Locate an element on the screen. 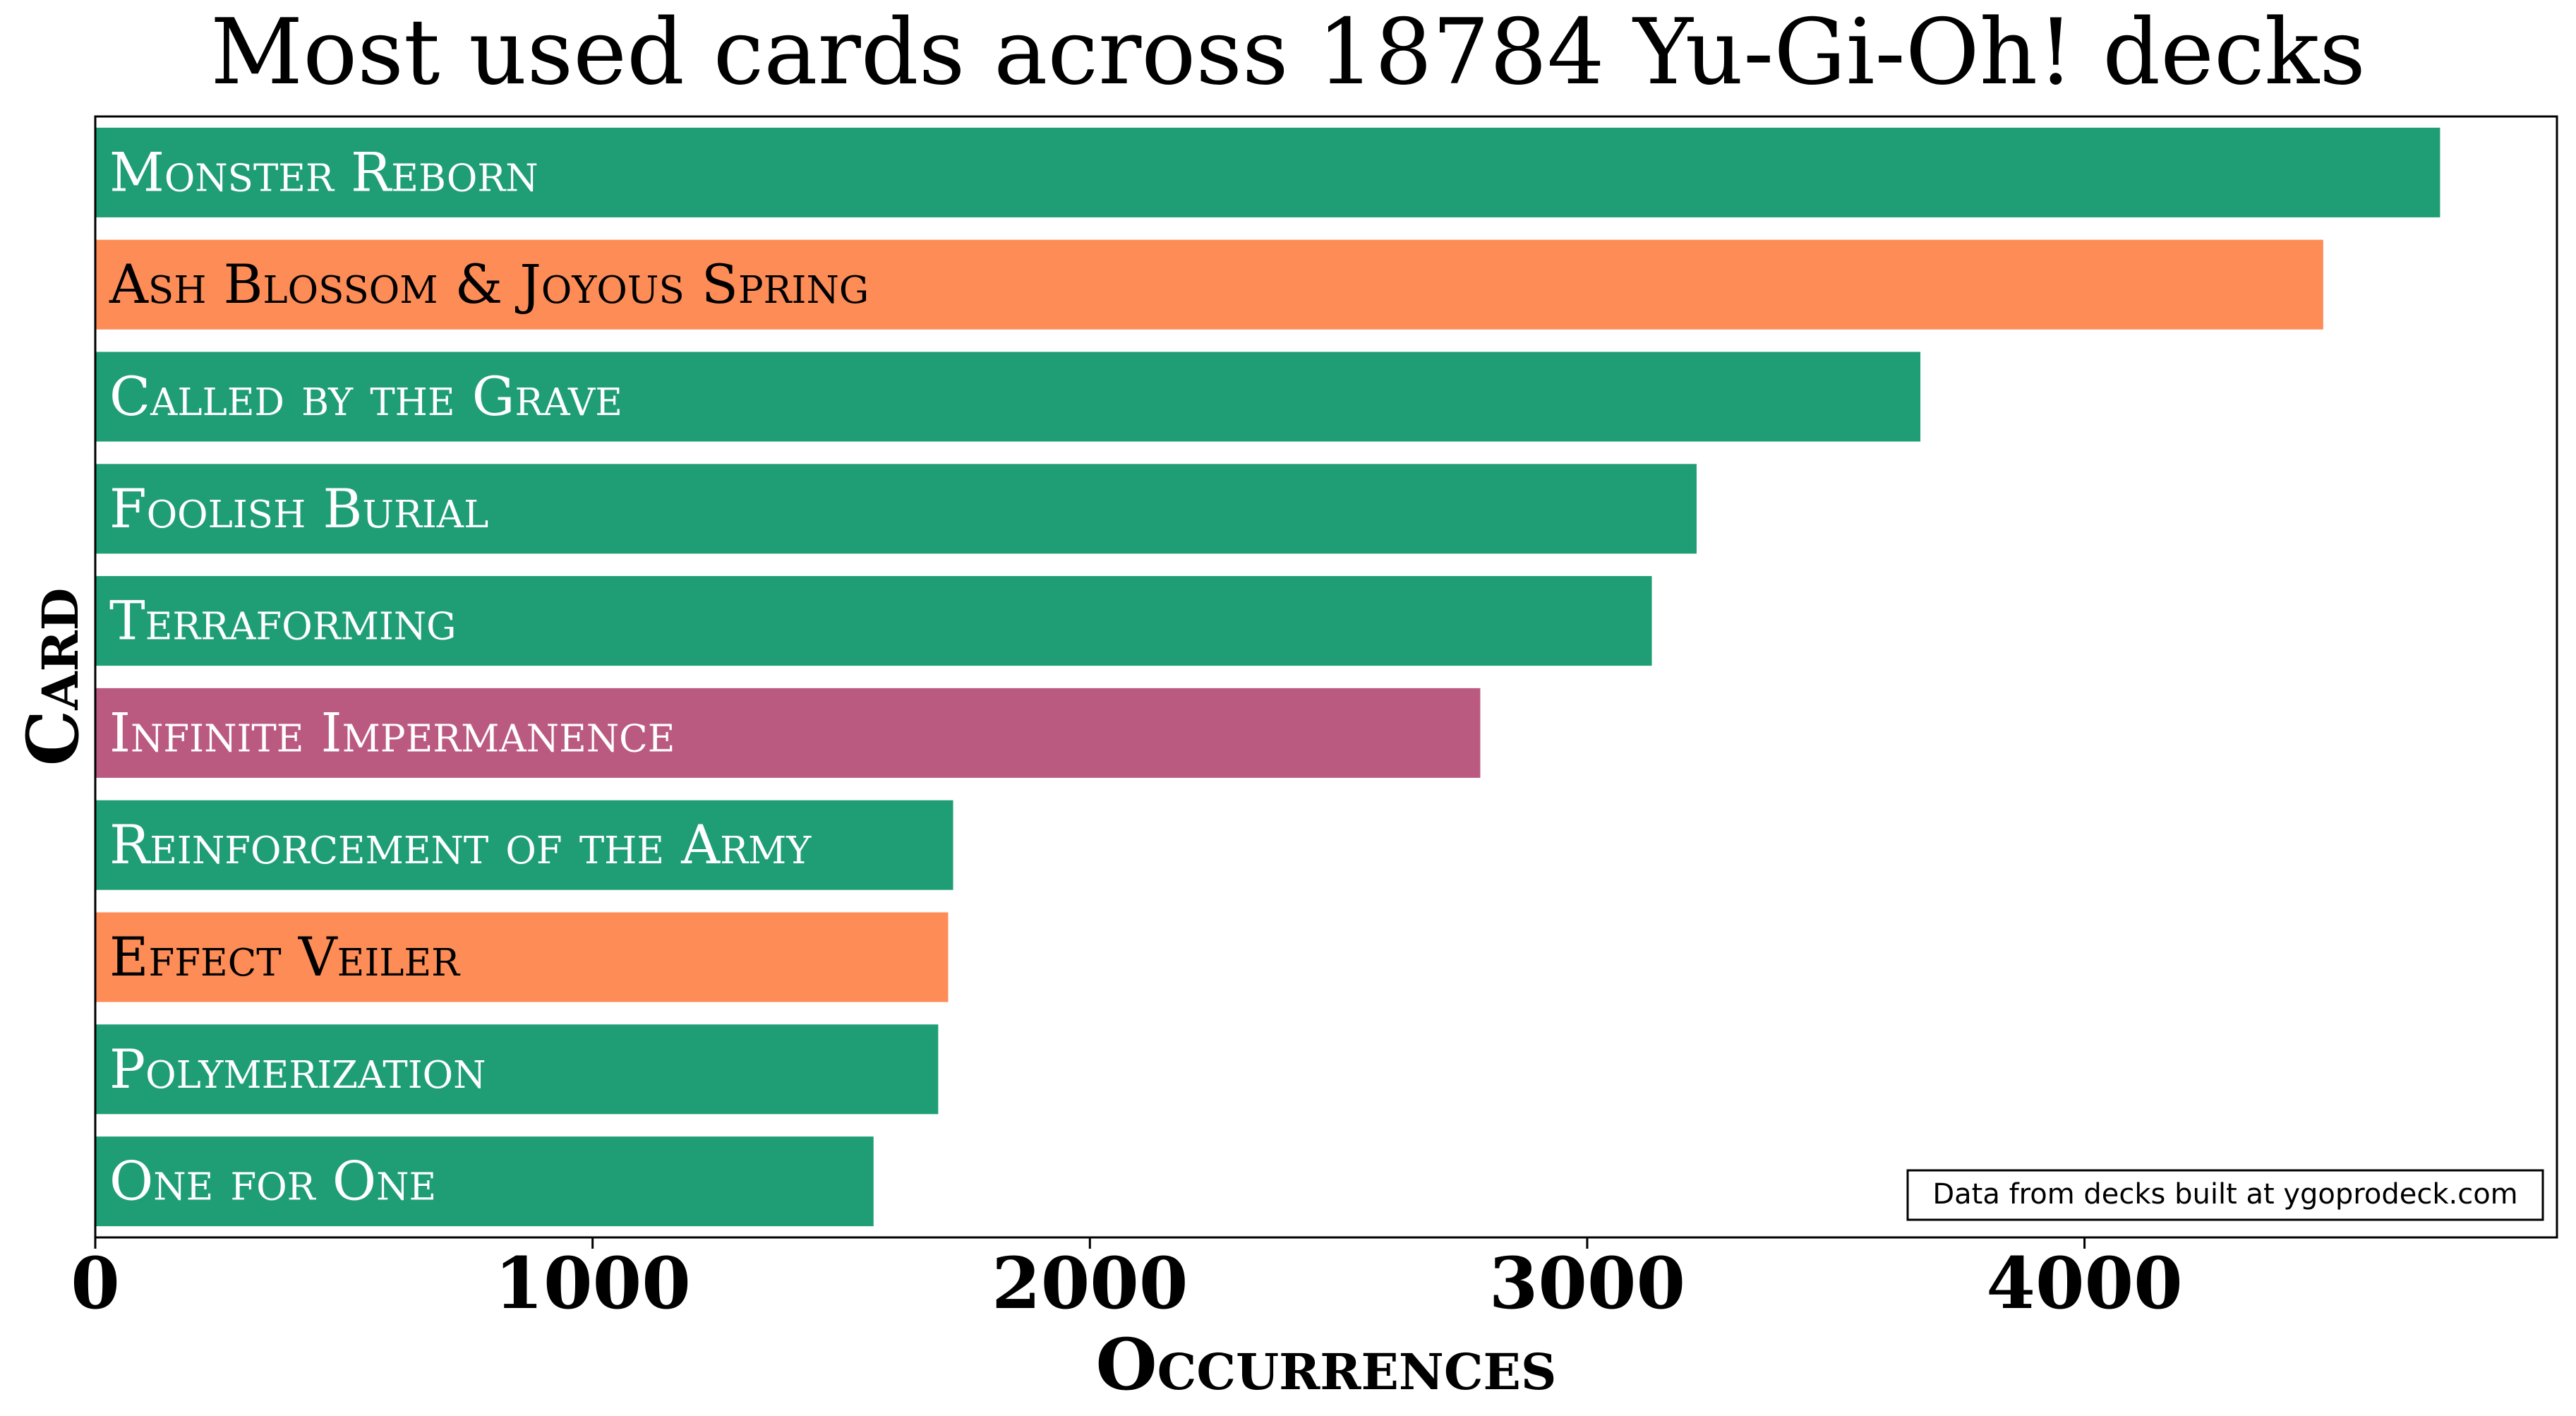 This screenshot has width=2576, height=1416. source-note-text: Data from decks built at ygoprodeck.com is located at coordinates (2224, 1195).